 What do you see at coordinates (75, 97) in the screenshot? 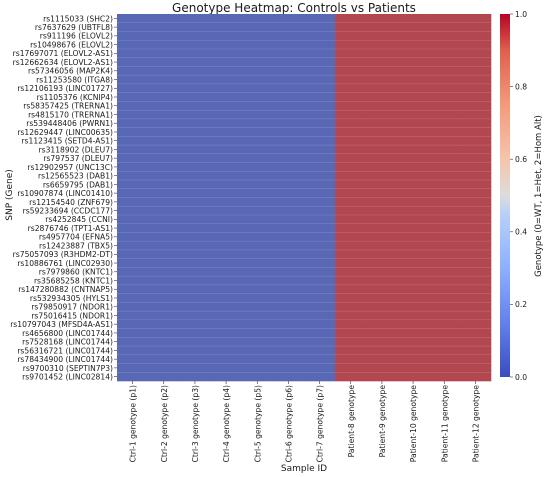
I see `y-tick-label: rs1105376 (KCNIP4)` at bounding box center [75, 97].